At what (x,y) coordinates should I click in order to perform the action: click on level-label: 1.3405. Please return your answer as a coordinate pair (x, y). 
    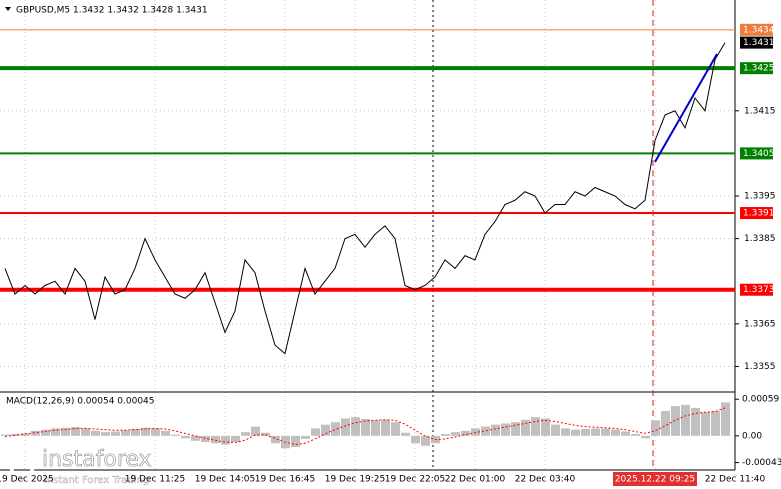
    Looking at the image, I should click on (759, 154).